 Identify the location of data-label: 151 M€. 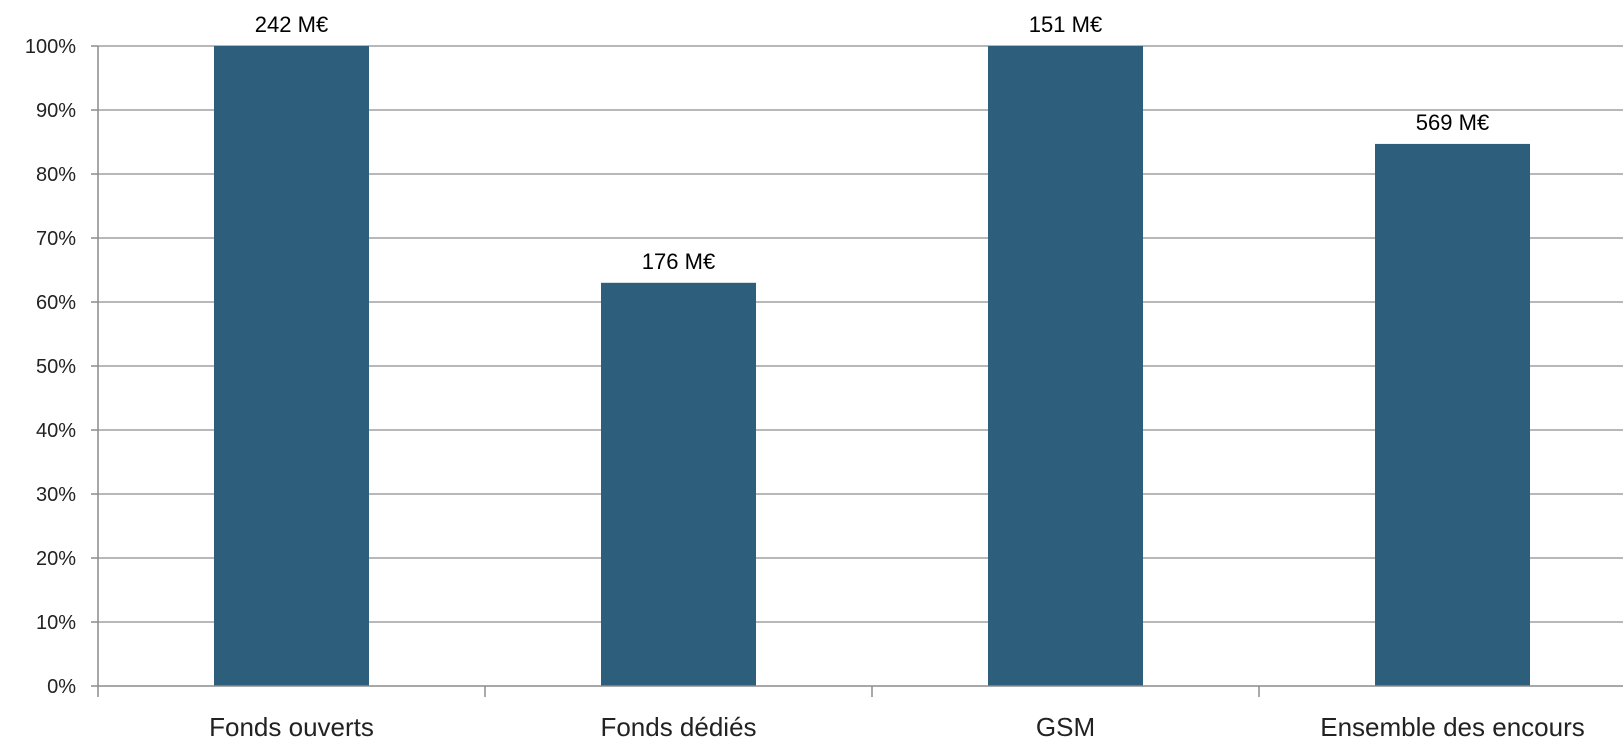
(1065, 24).